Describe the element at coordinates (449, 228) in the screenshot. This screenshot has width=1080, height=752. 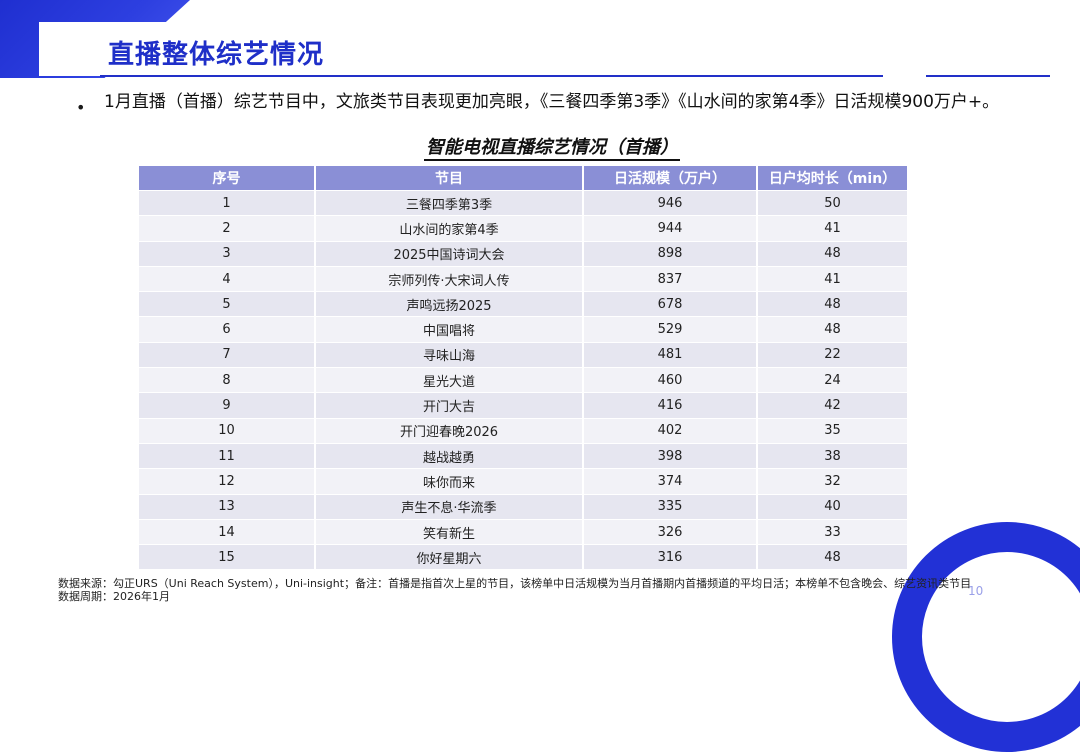
I see `cell-program: 山水间的家第4季` at that location.